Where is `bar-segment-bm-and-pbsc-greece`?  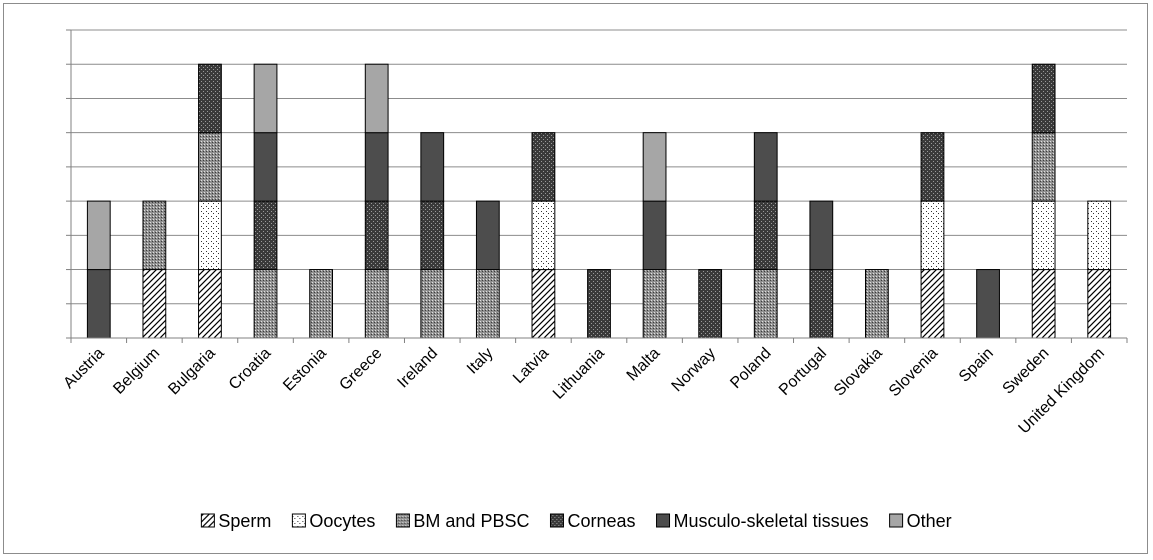
bar-segment-bm-and-pbsc-greece is located at coordinates (376, 304).